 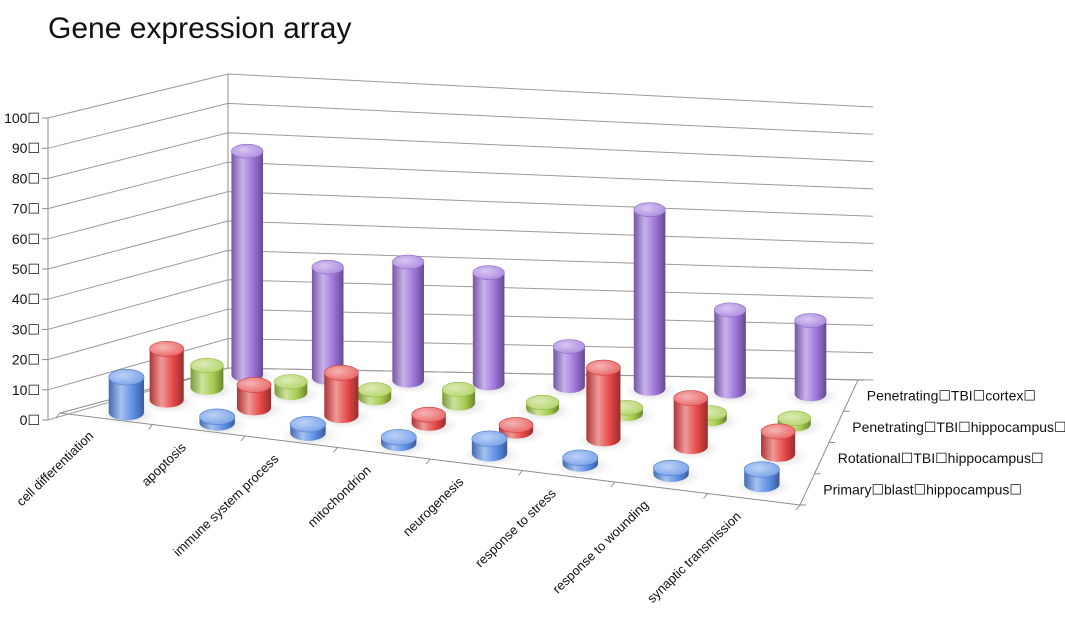 I want to click on series-label: Penetrating☐TBI☐cortex☐, so click(x=951, y=396).